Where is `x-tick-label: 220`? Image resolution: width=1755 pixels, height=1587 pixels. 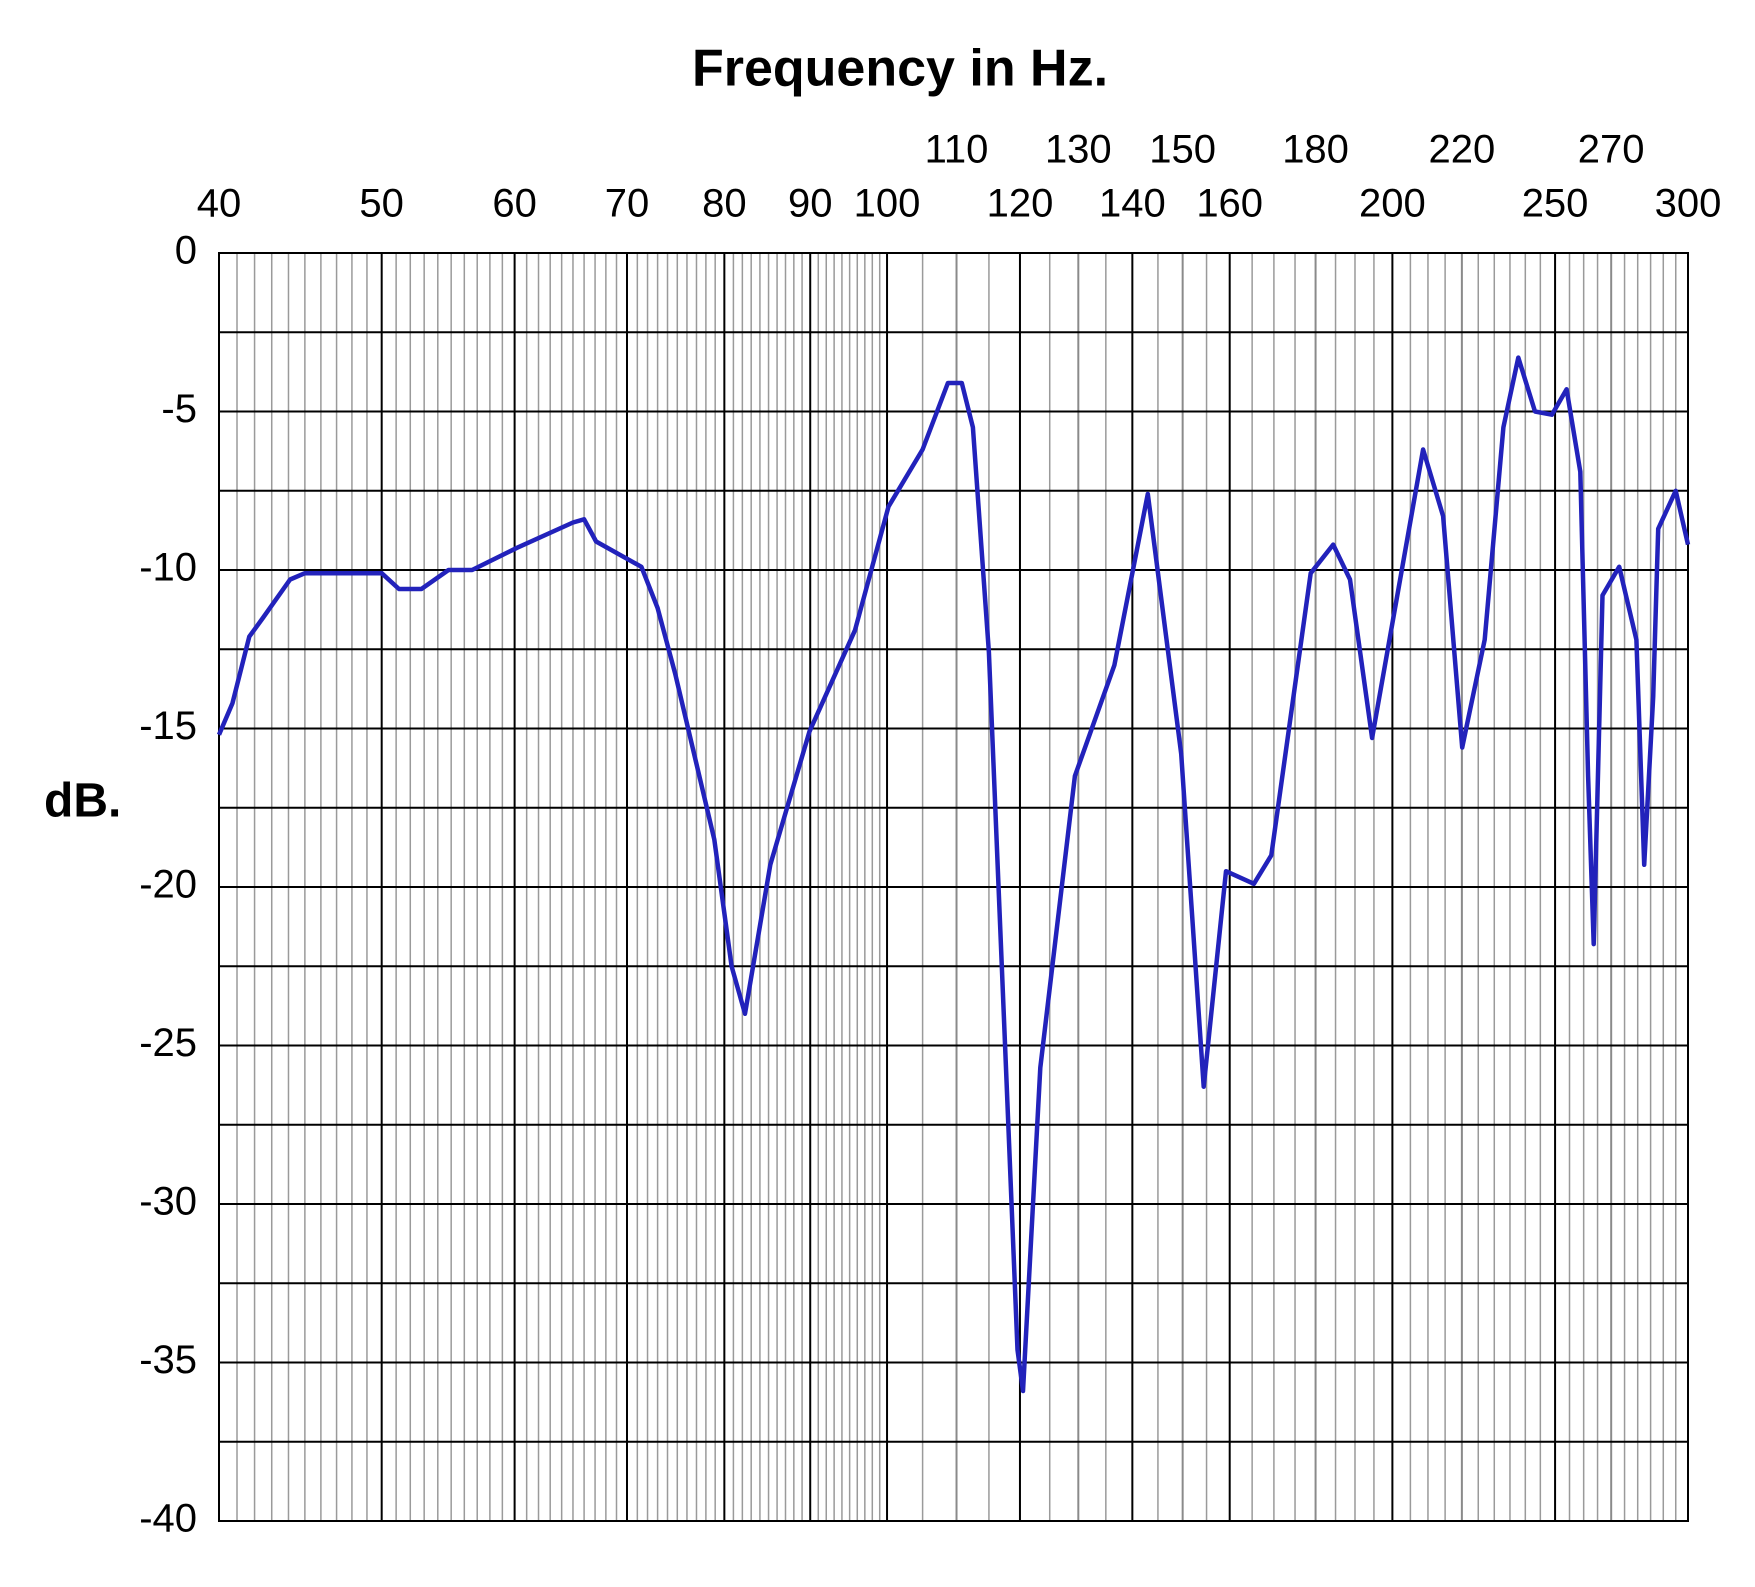
x-tick-label: 220 is located at coordinates (1462, 150).